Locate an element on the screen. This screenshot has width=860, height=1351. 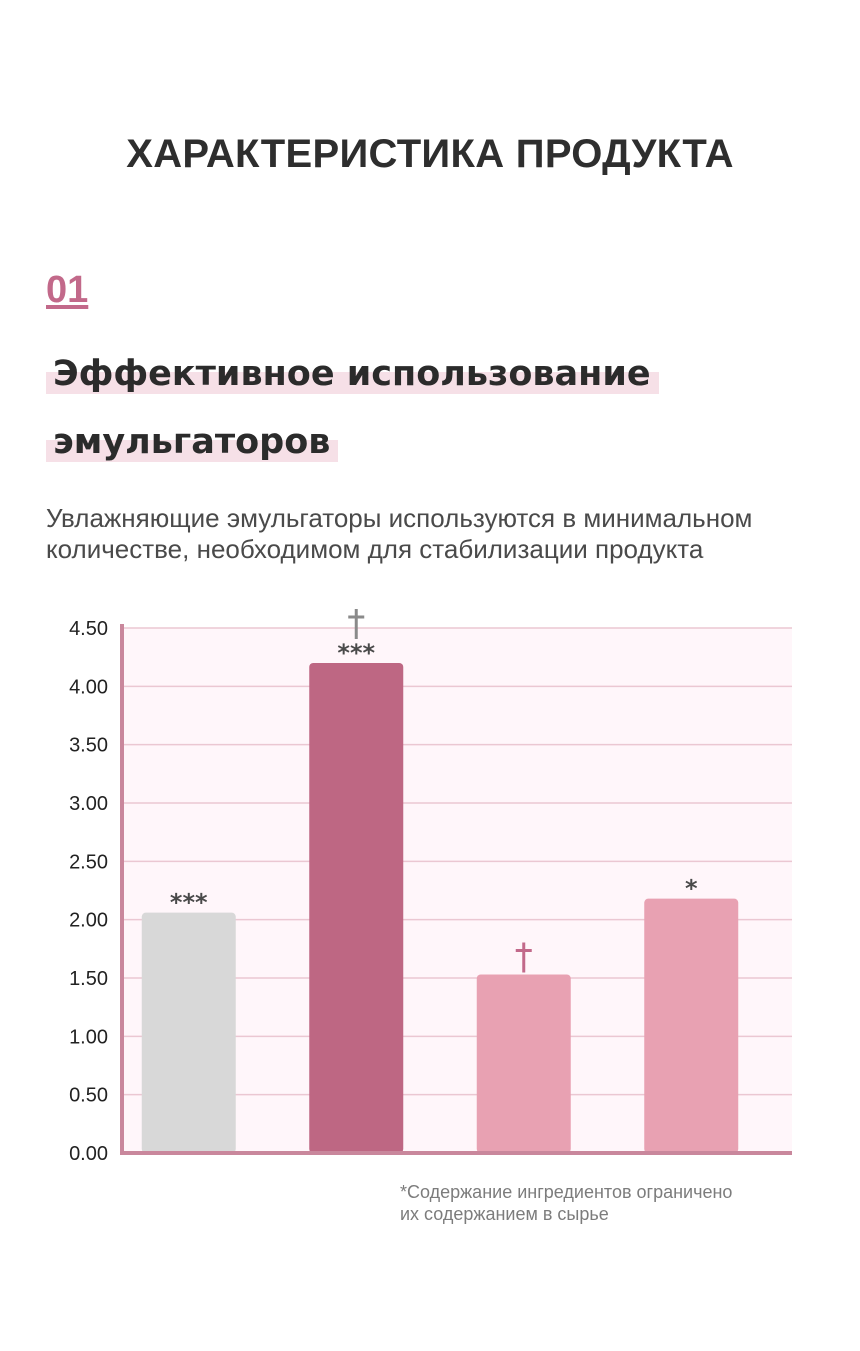
footnote-line-2: их содержанием в сырье is located at coordinates (504, 1214).